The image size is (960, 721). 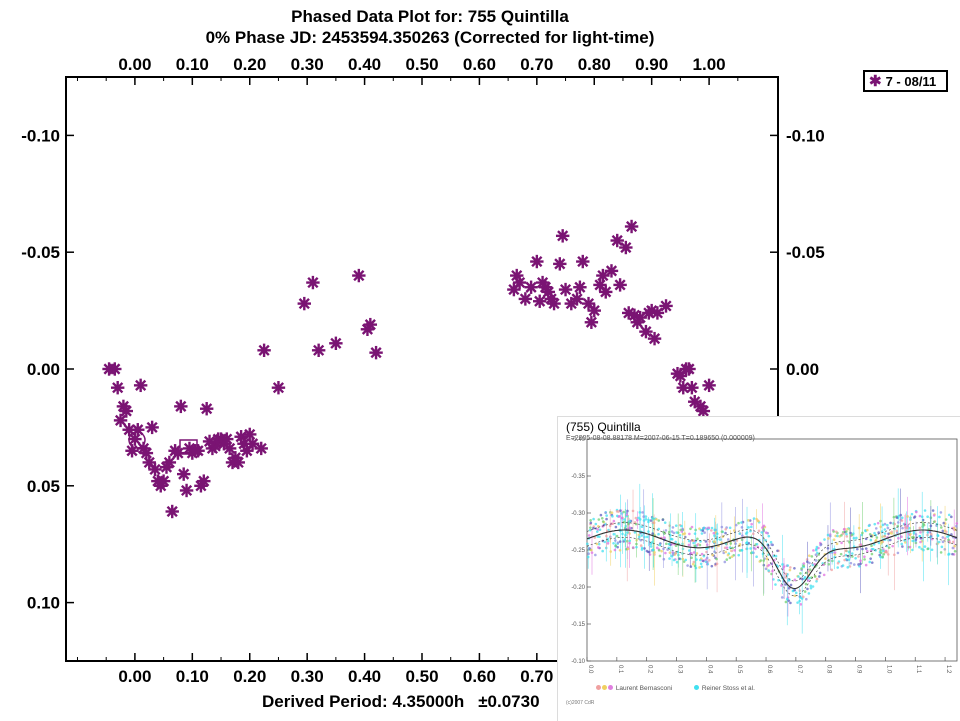 What do you see at coordinates (578, 514) in the screenshot?
I see `inset-y-tick-label: -0.30` at bounding box center [578, 514].